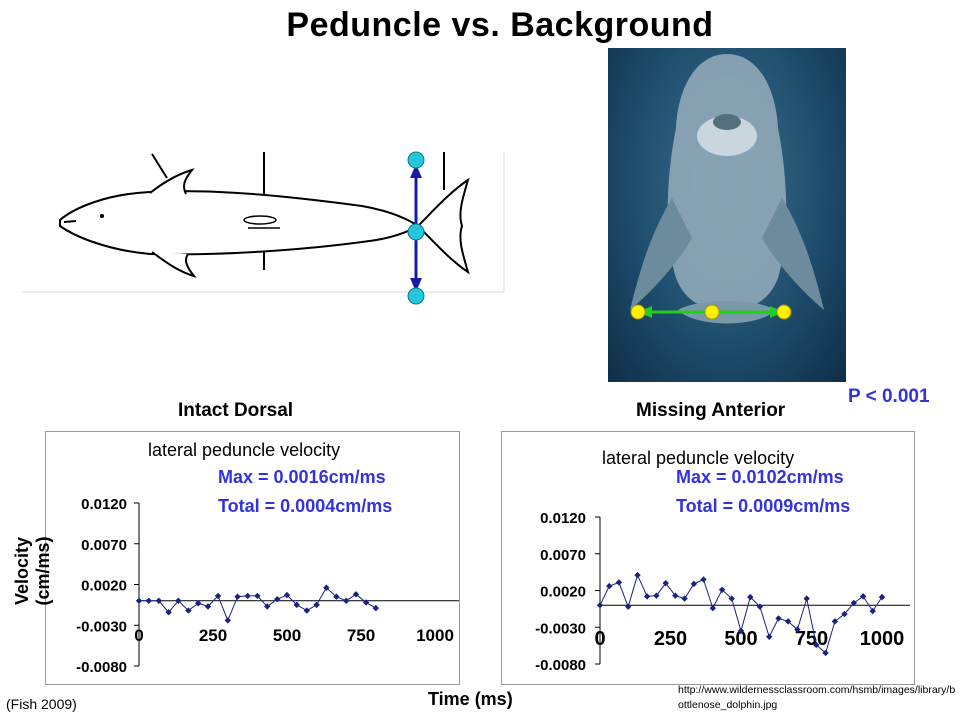  Describe the element at coordinates (698, 458) in the screenshot. I see `chart-heading-missing: lateral peduncle velocity` at that location.